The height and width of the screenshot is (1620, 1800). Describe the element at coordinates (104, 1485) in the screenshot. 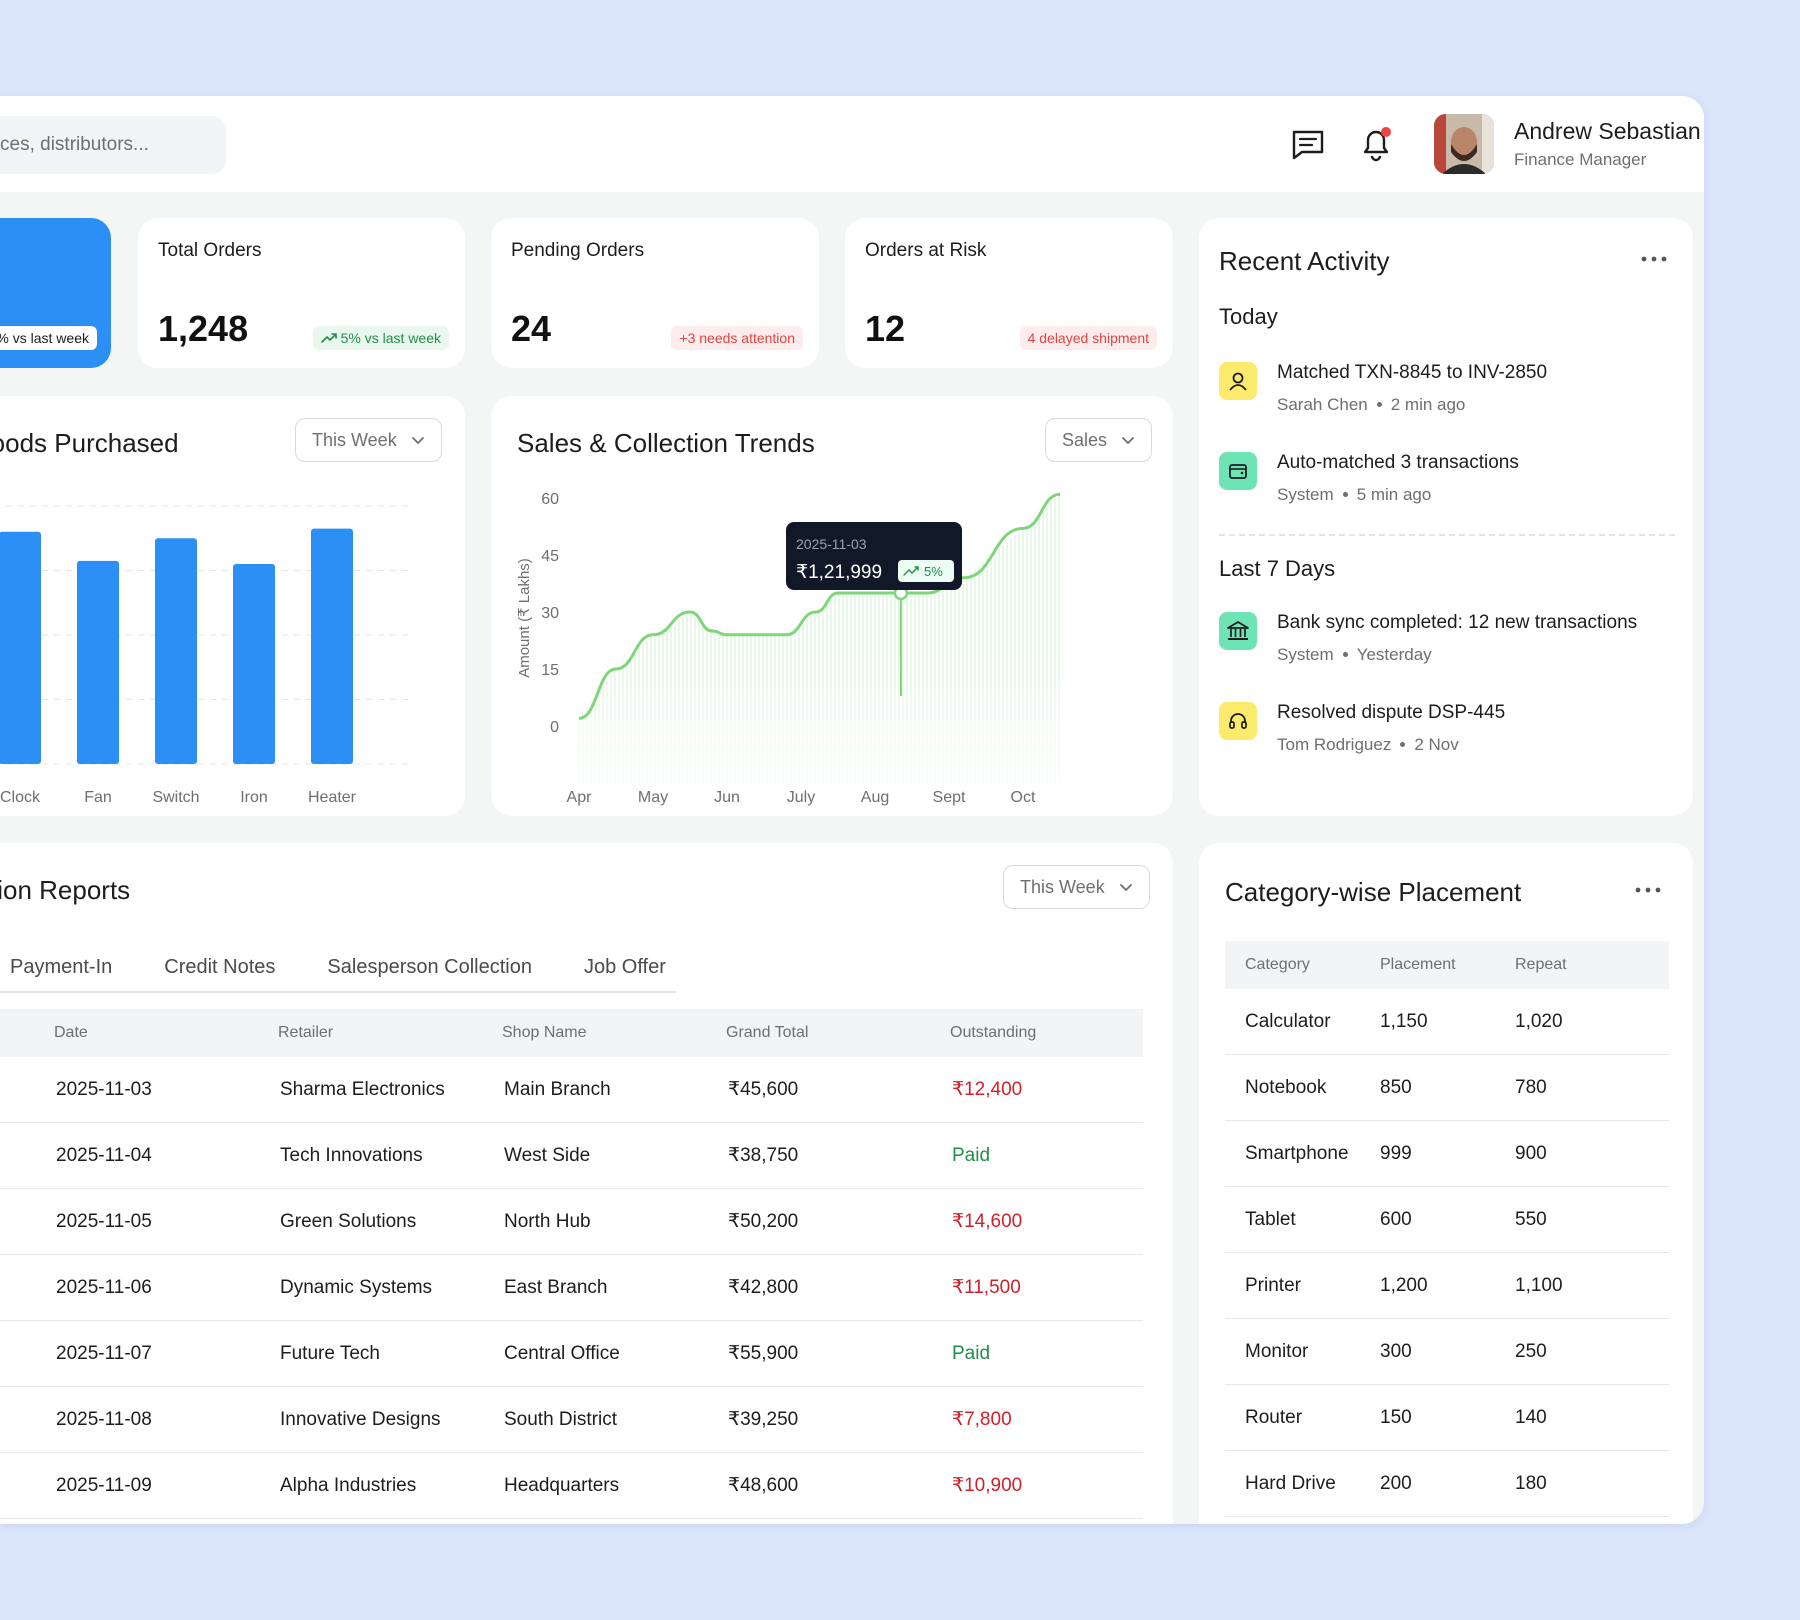

I see `date-cell: 2025-11-09` at that location.